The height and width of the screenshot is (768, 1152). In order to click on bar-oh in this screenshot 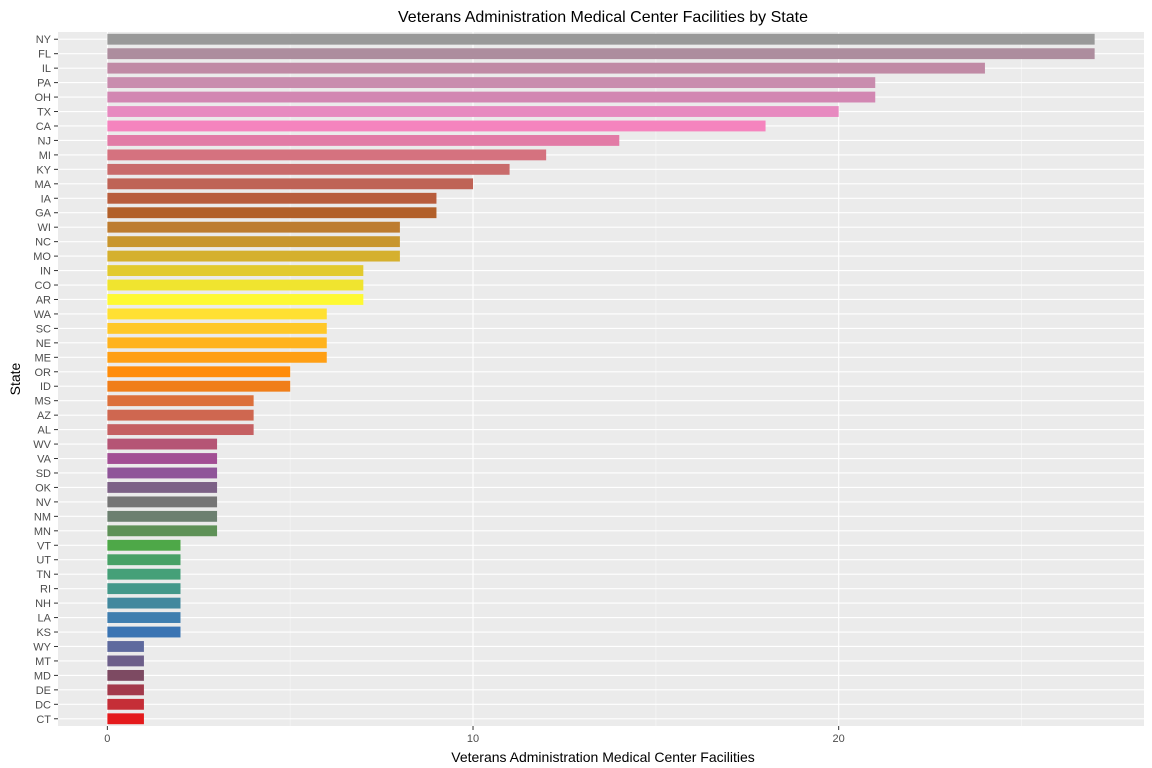, I will do `click(491, 97)`.